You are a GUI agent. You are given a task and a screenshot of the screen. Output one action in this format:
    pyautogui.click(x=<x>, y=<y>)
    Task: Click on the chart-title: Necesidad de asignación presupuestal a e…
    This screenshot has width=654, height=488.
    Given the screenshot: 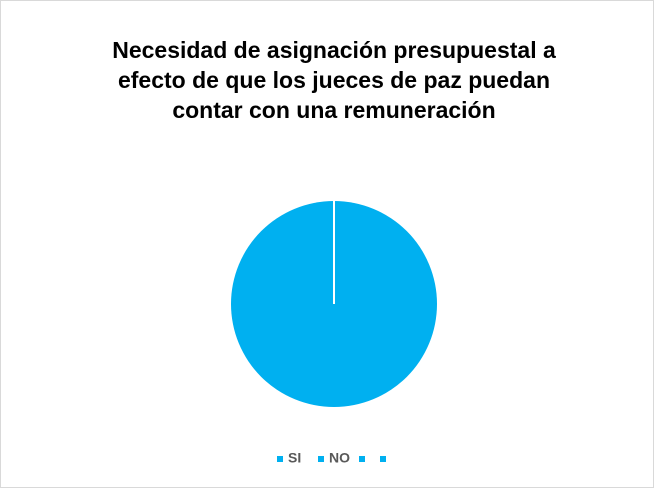 What is the action you would take?
    pyautogui.click(x=334, y=80)
    